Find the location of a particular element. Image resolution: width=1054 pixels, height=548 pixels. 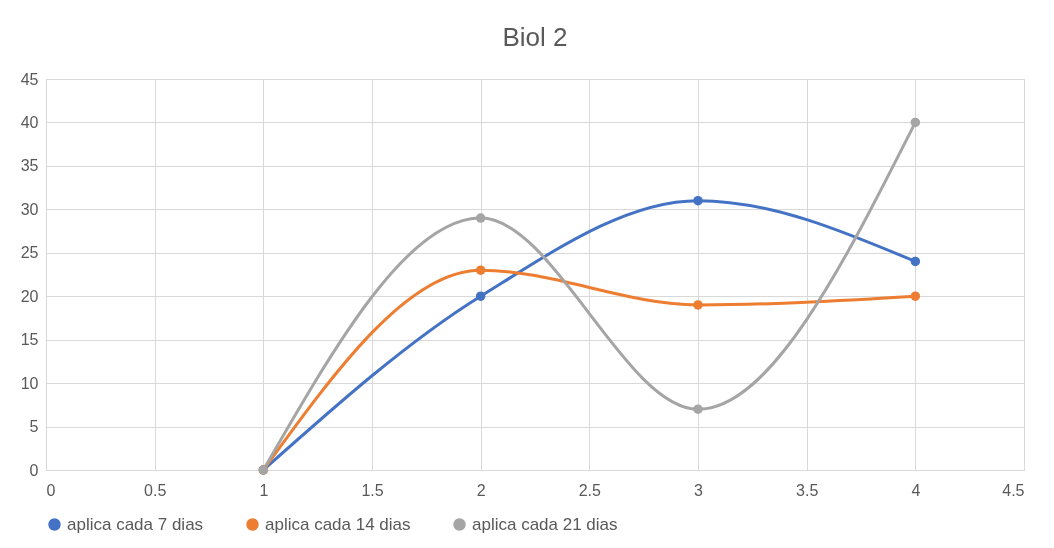

chart-title: Biol 2 is located at coordinates (535, 37).